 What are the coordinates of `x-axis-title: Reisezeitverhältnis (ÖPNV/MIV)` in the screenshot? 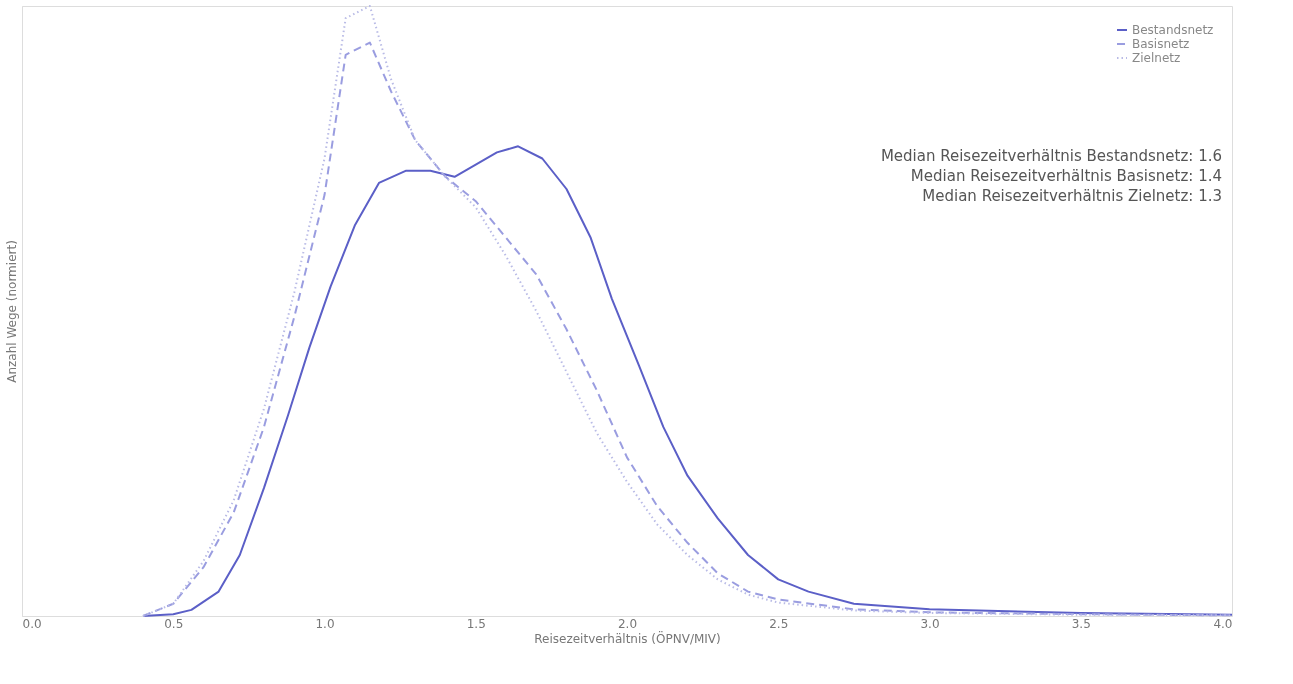 It's located at (627, 637).